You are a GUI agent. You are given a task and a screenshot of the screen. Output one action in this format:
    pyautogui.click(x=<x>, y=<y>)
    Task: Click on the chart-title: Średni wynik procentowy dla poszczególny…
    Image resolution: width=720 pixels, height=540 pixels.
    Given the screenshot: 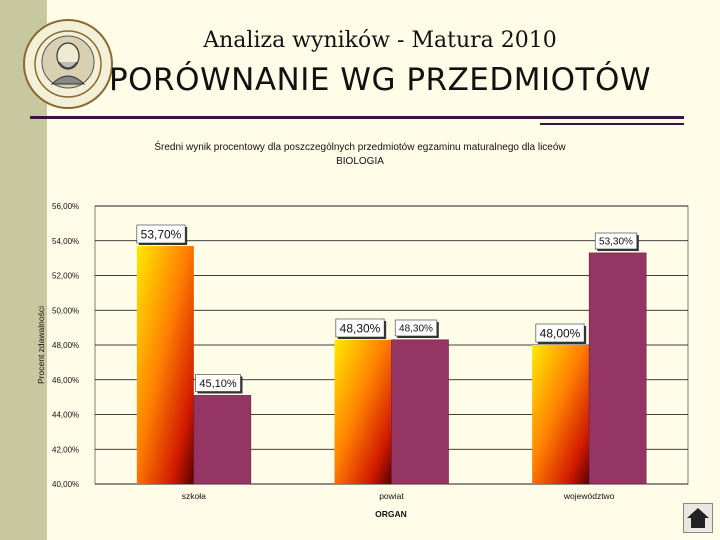 What is the action you would take?
    pyautogui.click(x=360, y=147)
    